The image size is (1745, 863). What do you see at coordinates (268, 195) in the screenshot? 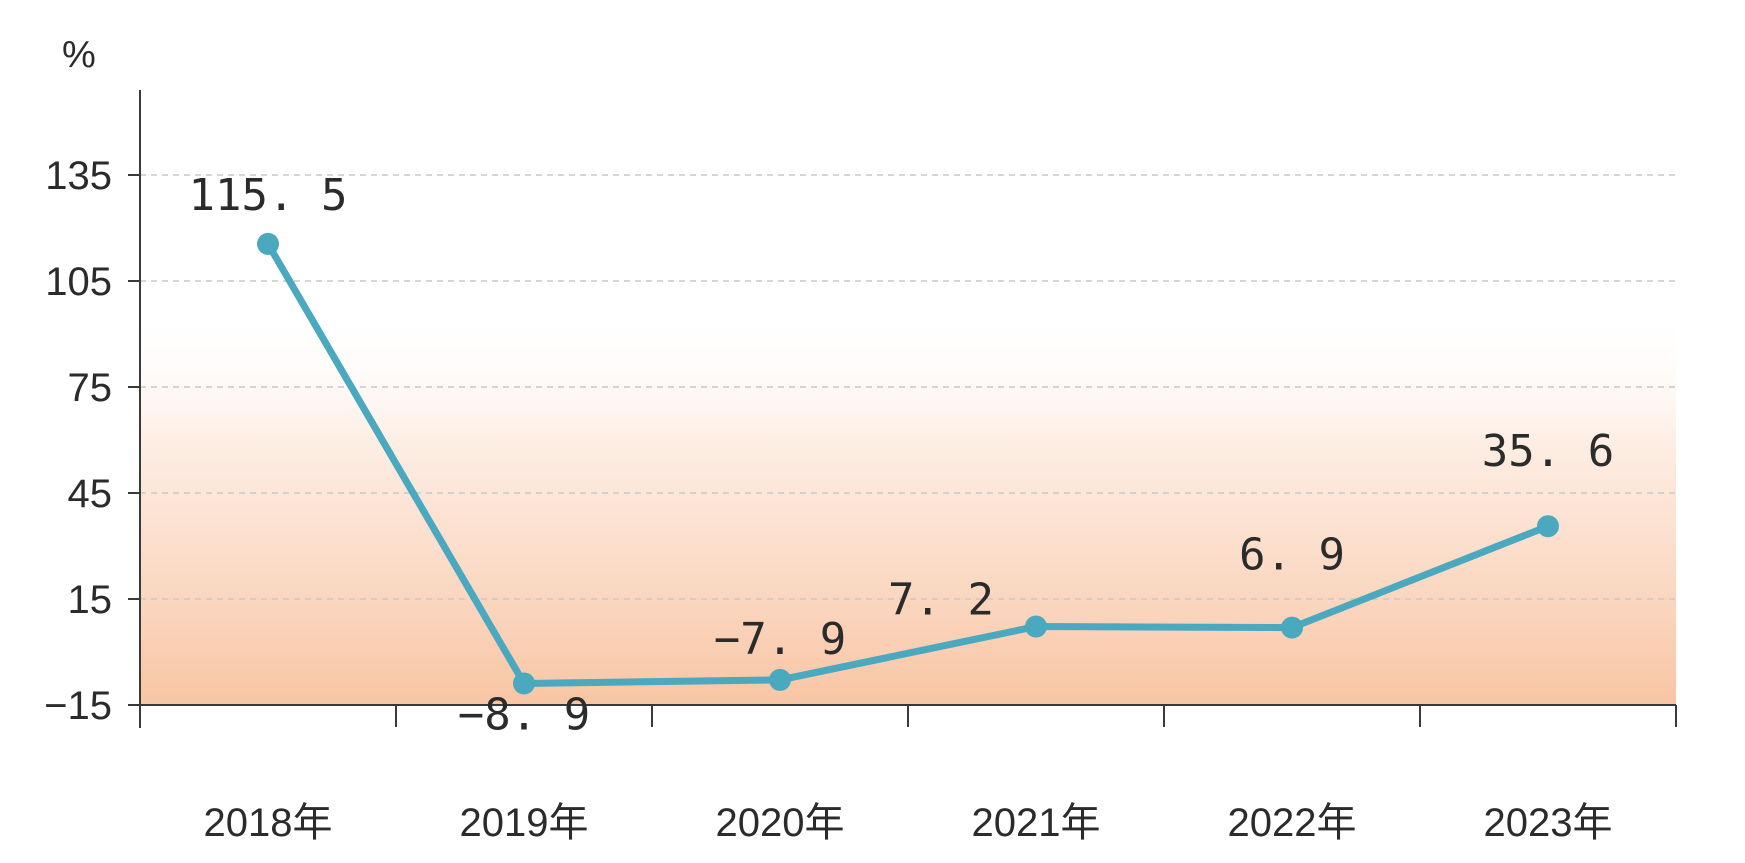
I see `data-label: 115. 5` at bounding box center [268, 195].